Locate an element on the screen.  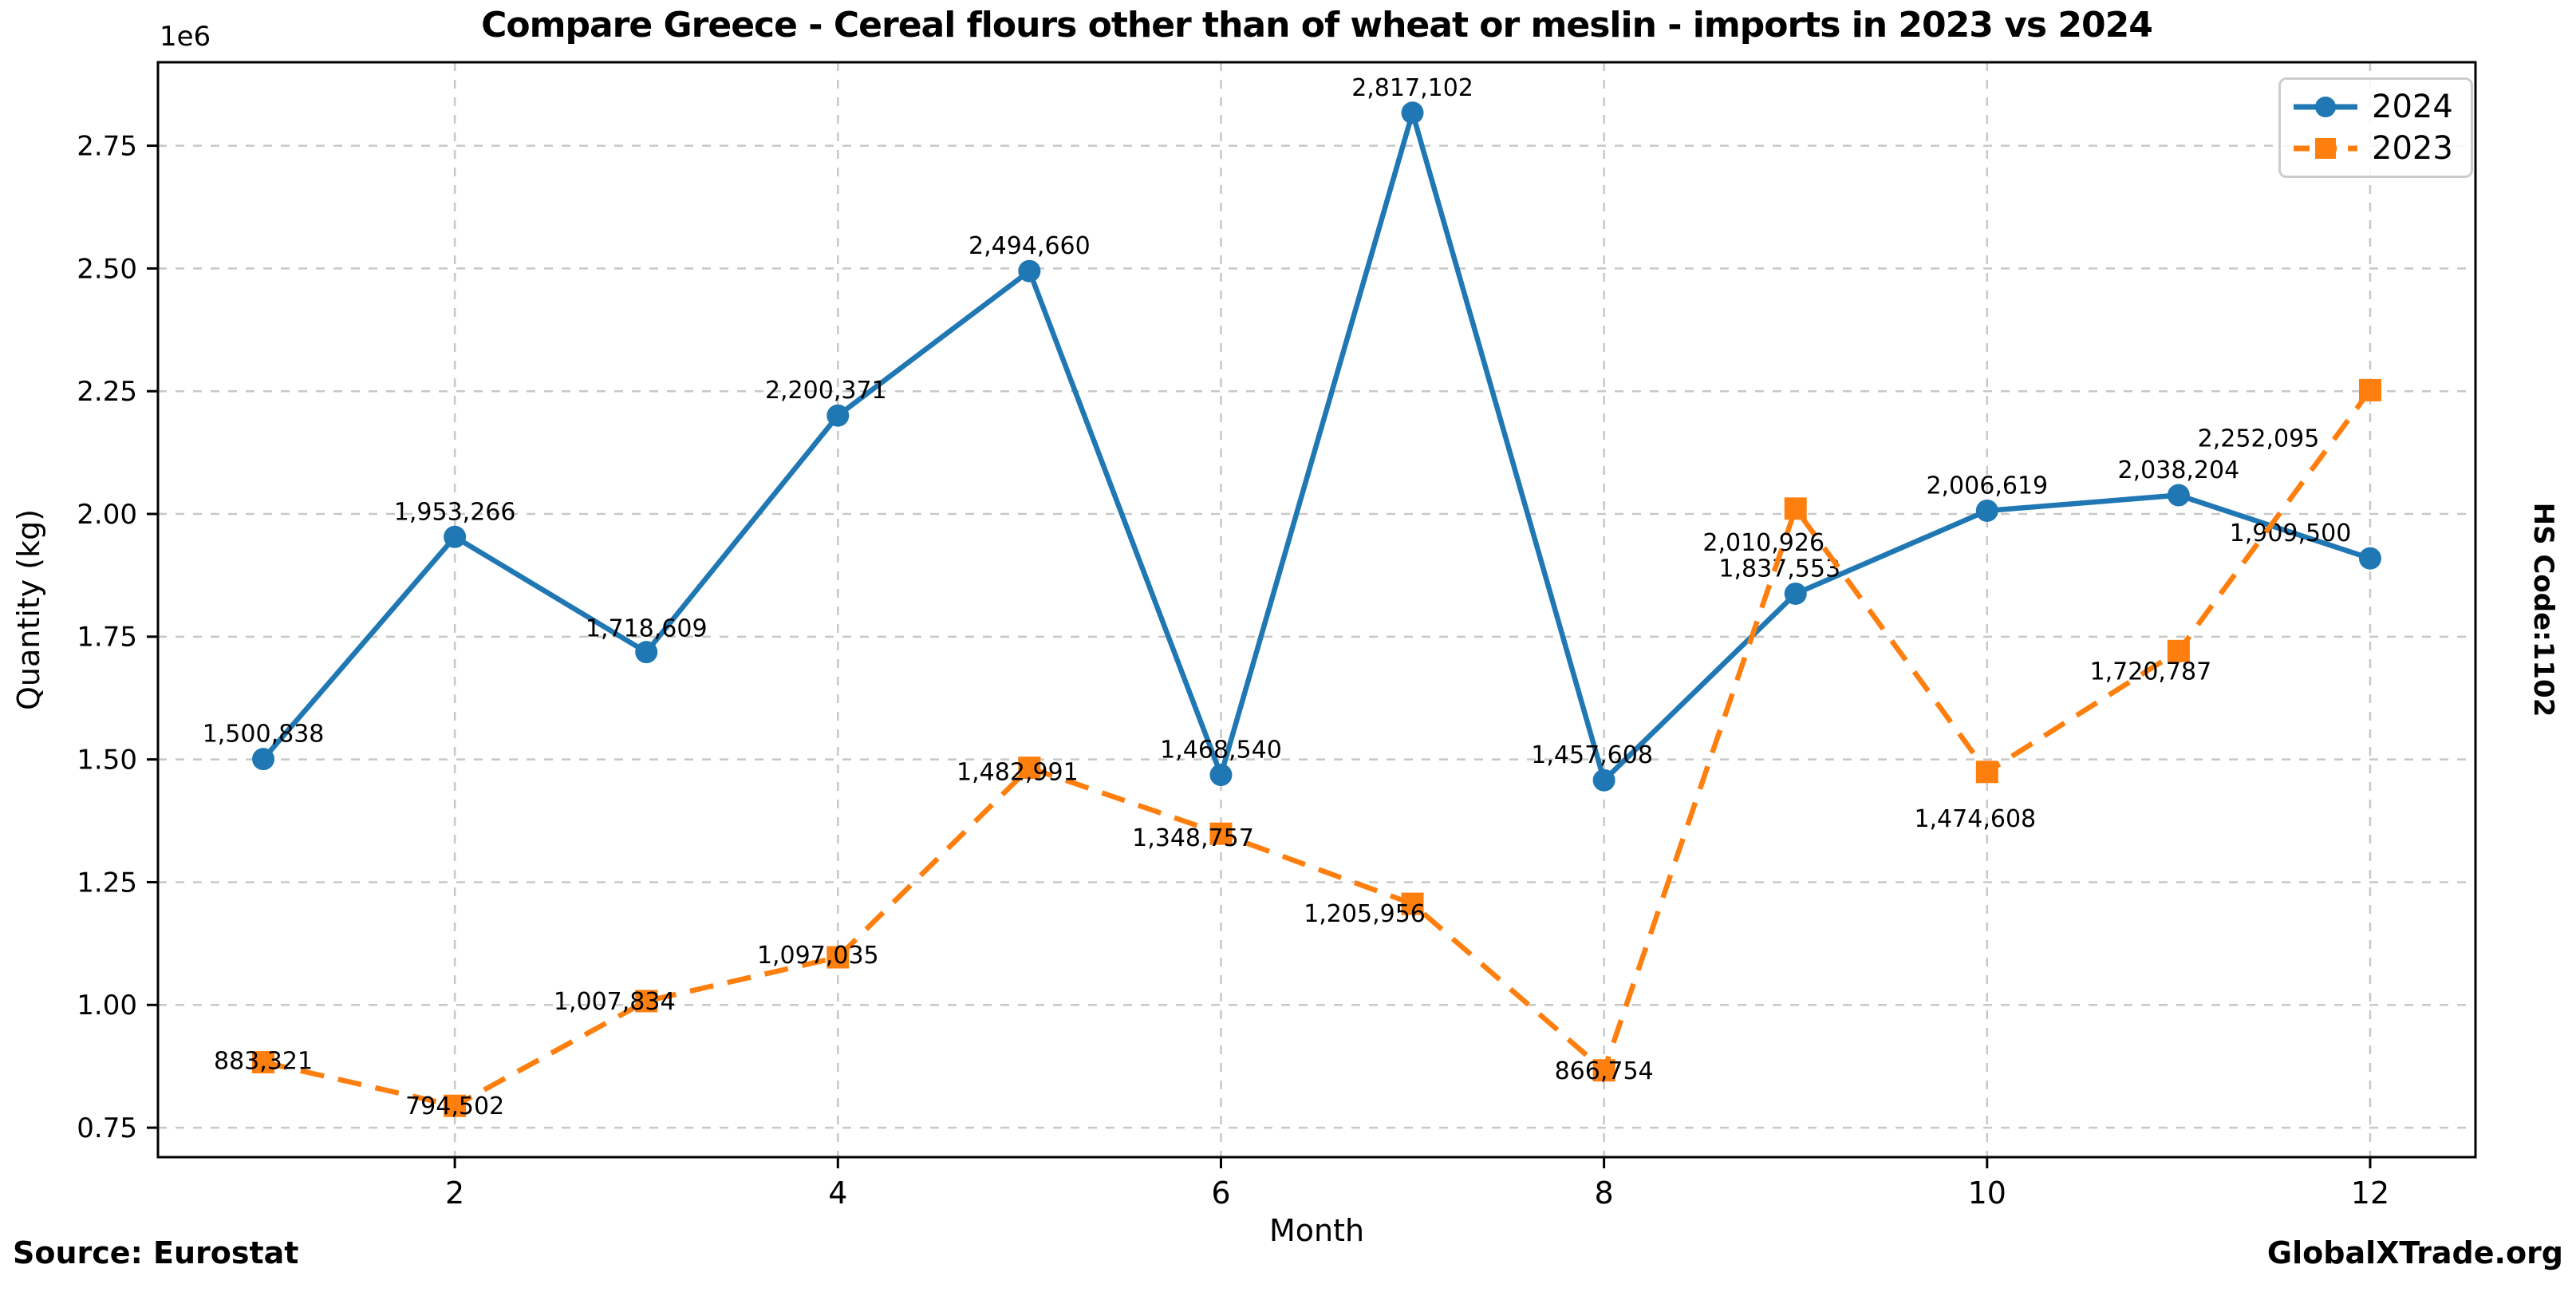
data-point-label-2024: 1,468,540 is located at coordinates (1221, 751).